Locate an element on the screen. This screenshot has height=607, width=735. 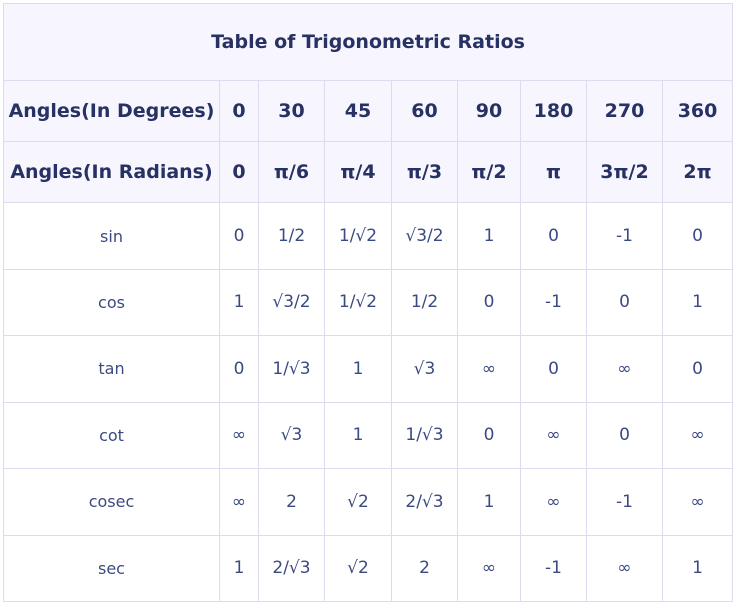
table-row-sec: sec 1 2/√3 √2 2 ∞ -1 ∞ 1 is located at coordinates (368, 568).